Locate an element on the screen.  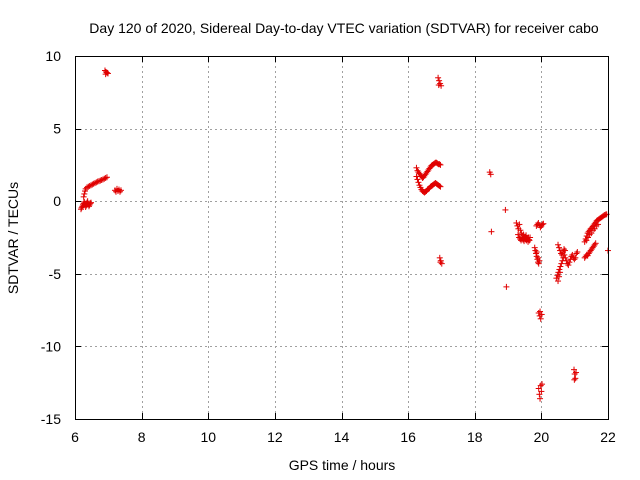
x-tick-labels: 6 8 10 12 14 16 18 20 22 is located at coordinates (343, 437).